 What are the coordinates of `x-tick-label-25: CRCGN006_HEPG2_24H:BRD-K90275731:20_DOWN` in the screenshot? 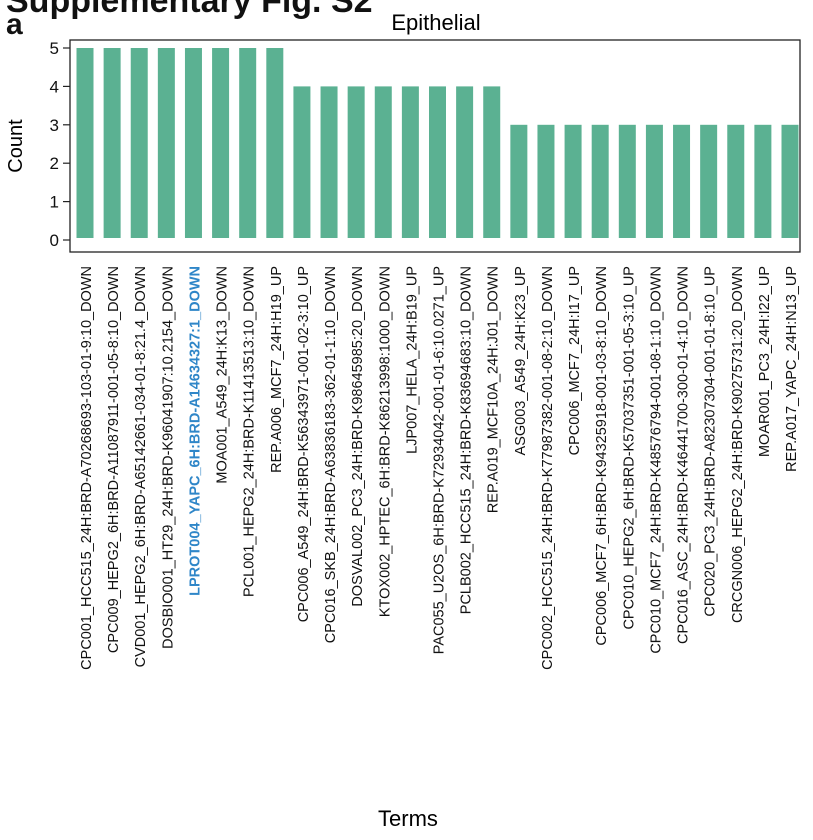 It's located at (738, 444).